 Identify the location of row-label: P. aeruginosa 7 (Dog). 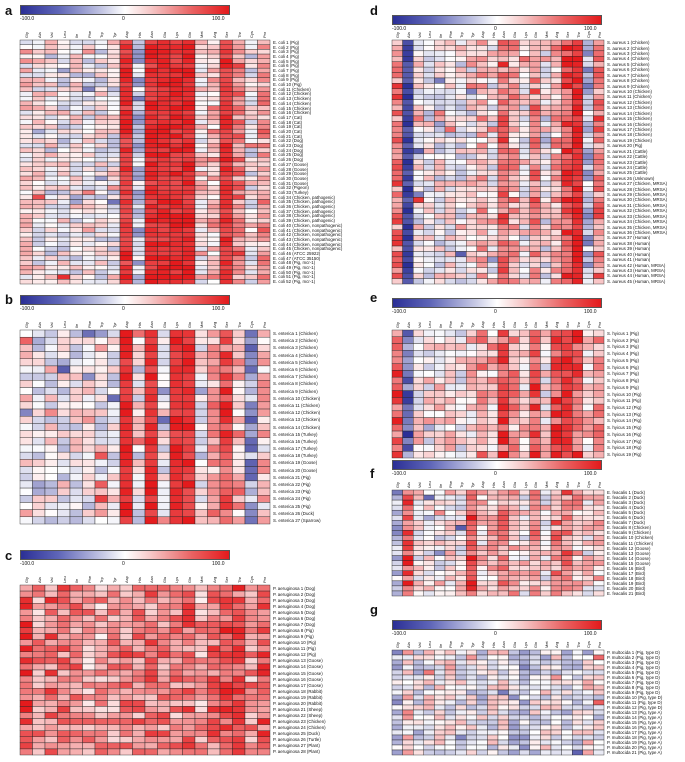
(294, 624).